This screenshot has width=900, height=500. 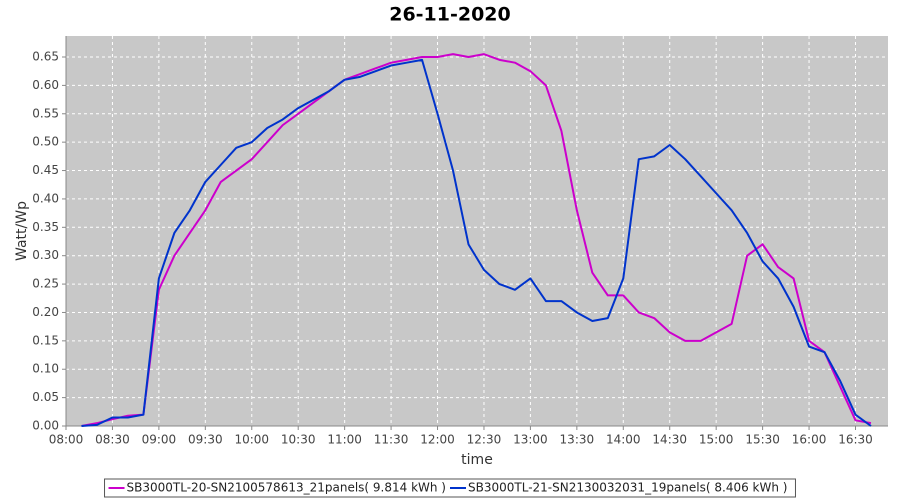 I want to click on y-tick-label: 0.20, so click(x=45, y=312).